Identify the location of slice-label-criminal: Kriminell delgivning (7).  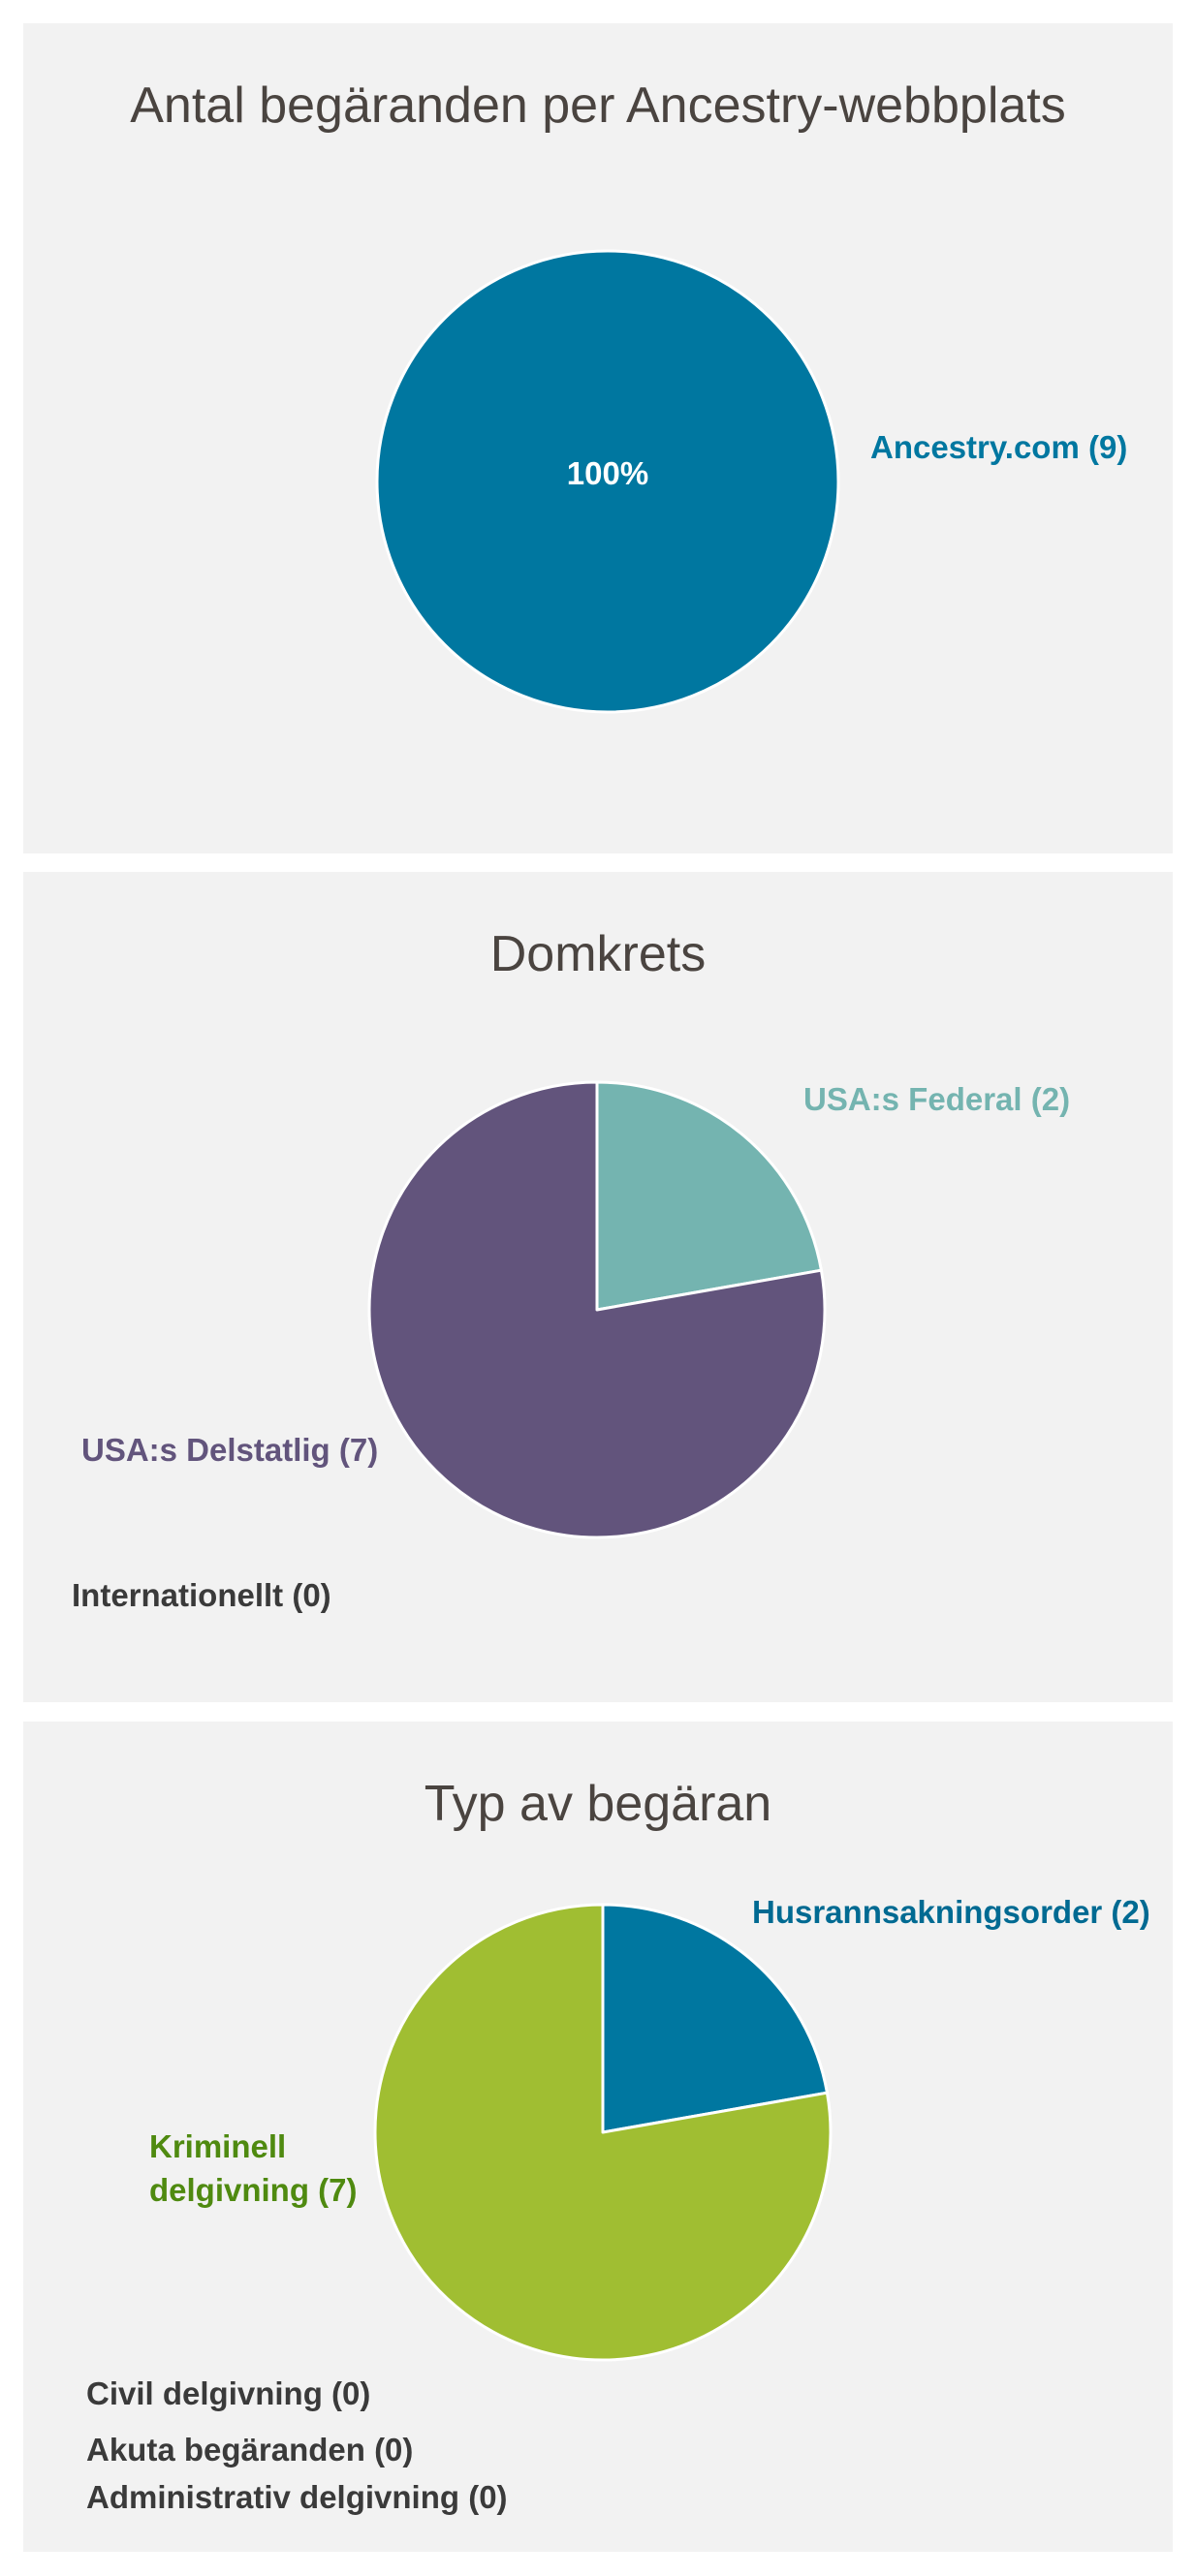
(253, 2168).